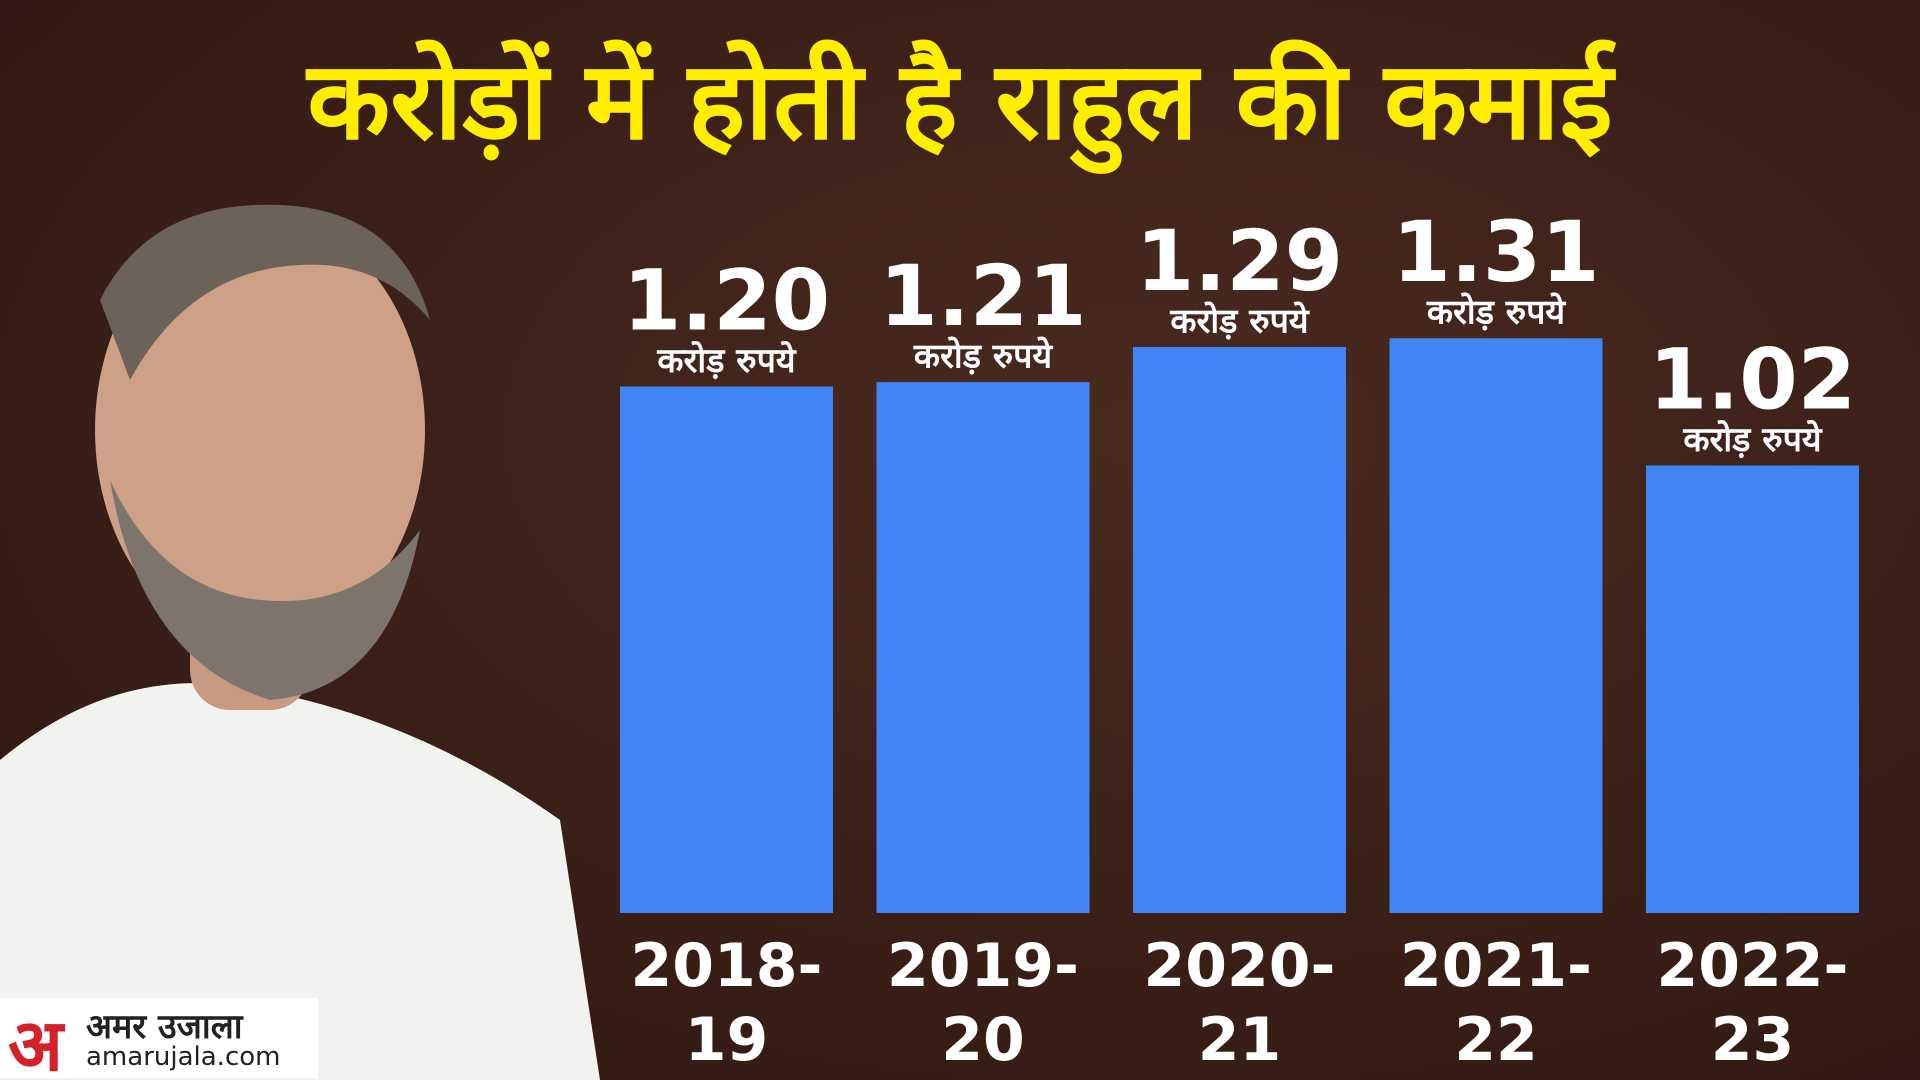 Image resolution: width=1920 pixels, height=1080 pixels. Describe the element at coordinates (36, 1041) in the screenshot. I see `logo-letter: अ` at that location.